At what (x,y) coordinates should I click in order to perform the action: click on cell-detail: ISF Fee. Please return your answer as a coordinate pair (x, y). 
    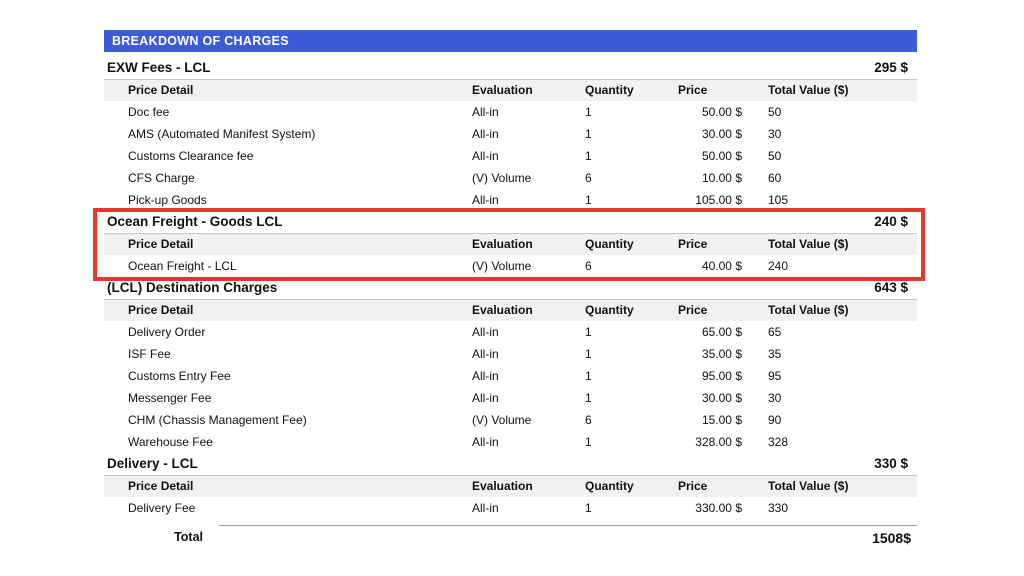
    Looking at the image, I should click on (149, 354).